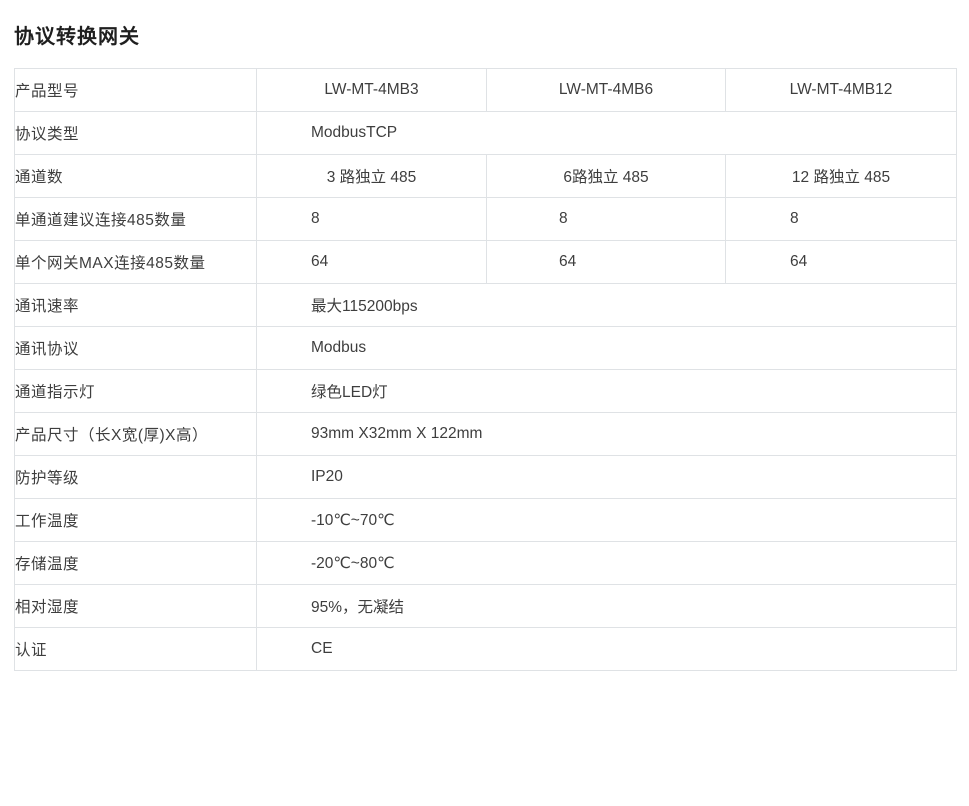  I want to click on row-value: LW-MT-4MB6, so click(606, 90).